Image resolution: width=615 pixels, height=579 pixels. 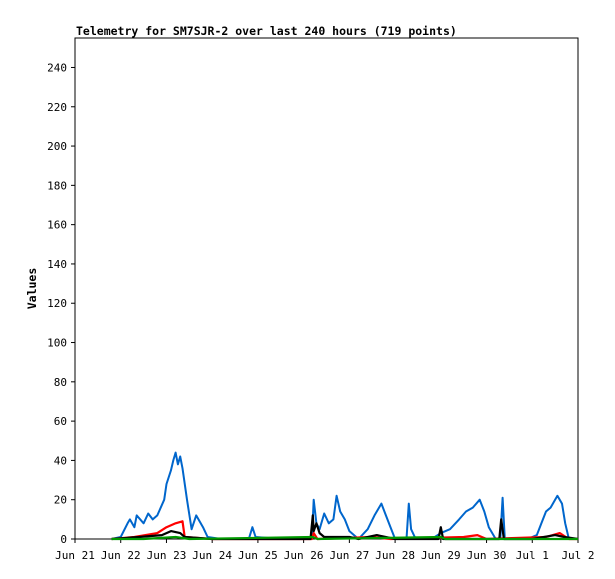 What do you see at coordinates (349, 555) in the screenshot?
I see `x-tick-label: Jun 27` at bounding box center [349, 555].